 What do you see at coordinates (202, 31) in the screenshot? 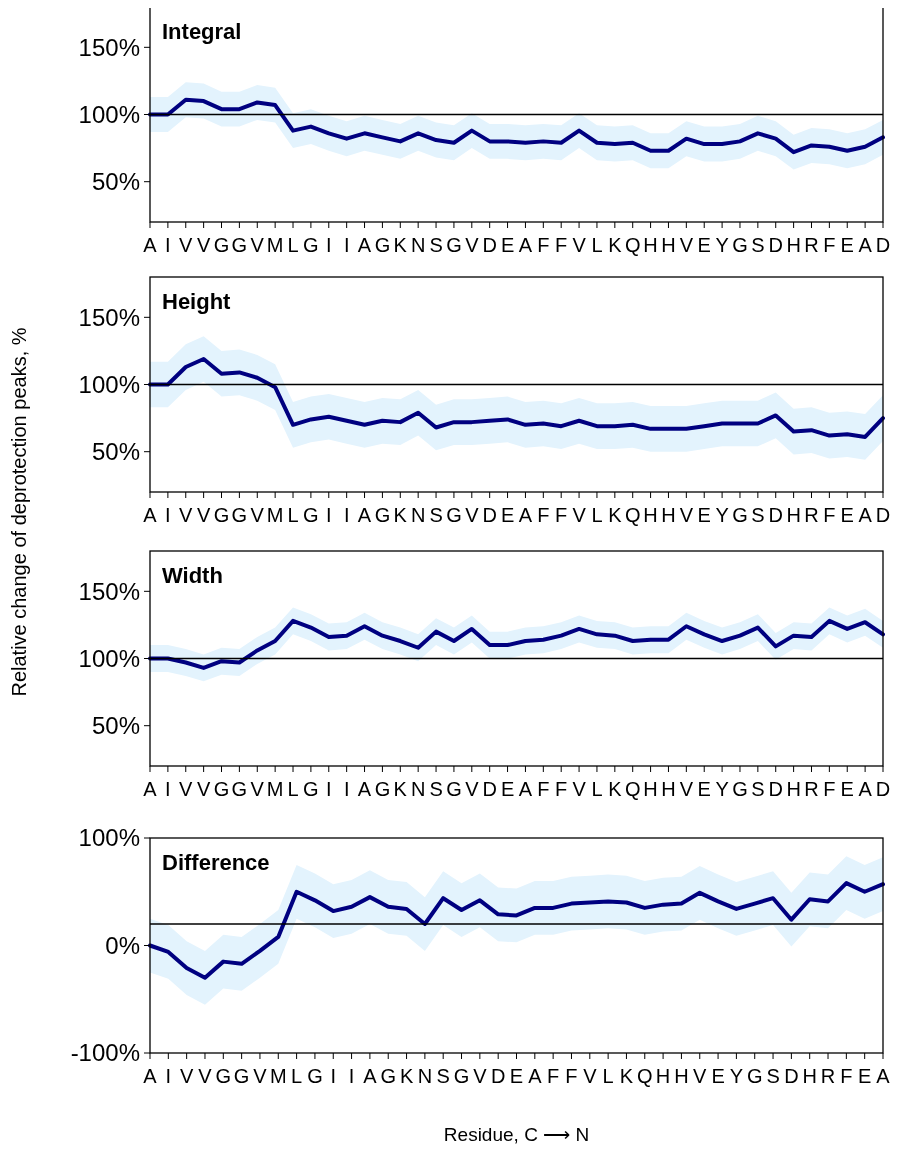
I see `text: Integral` at bounding box center [202, 31].